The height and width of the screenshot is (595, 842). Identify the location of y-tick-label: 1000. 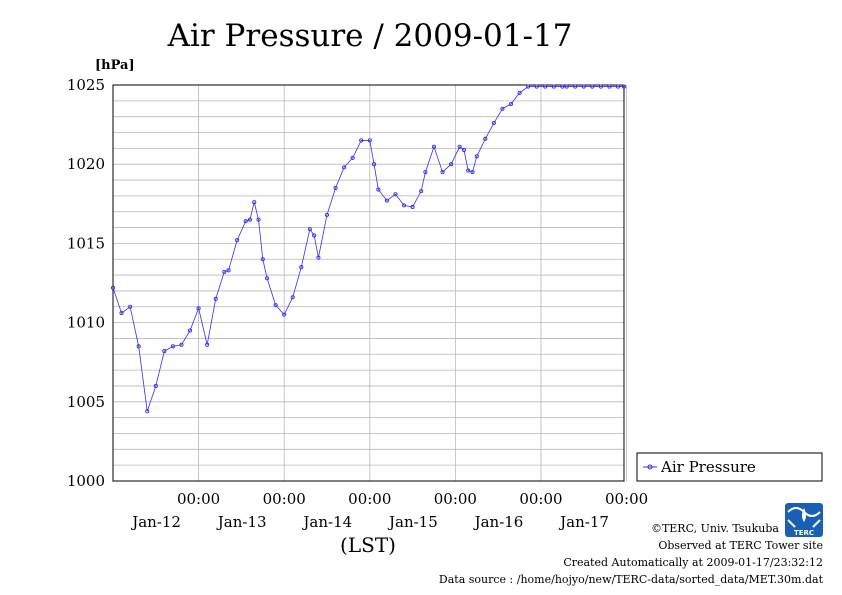
(86, 481).